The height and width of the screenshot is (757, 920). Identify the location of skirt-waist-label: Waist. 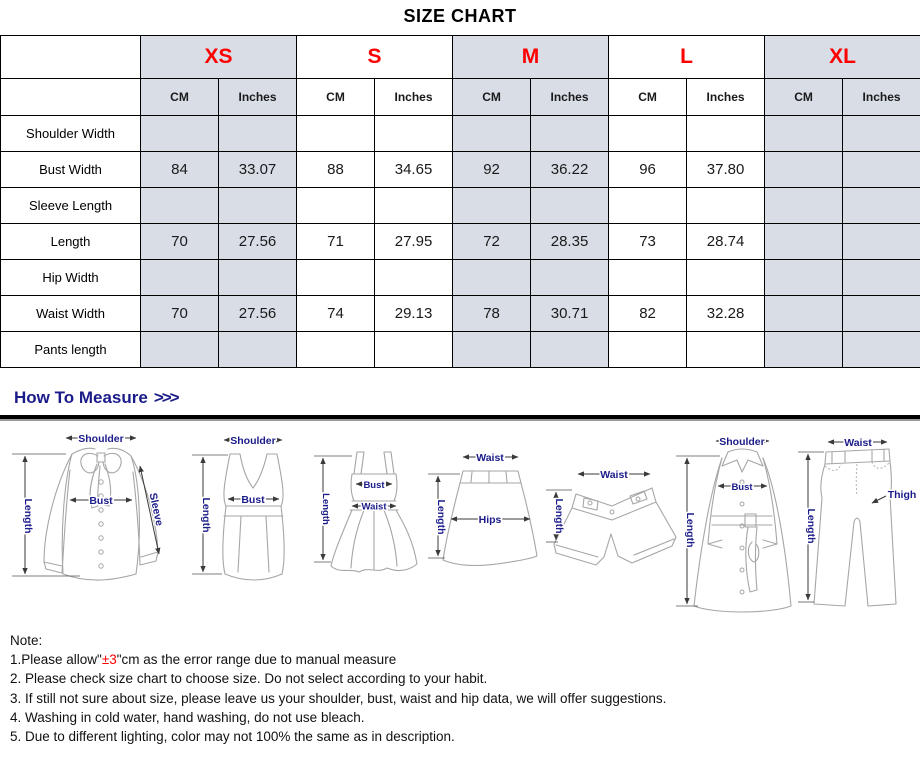
(490, 458).